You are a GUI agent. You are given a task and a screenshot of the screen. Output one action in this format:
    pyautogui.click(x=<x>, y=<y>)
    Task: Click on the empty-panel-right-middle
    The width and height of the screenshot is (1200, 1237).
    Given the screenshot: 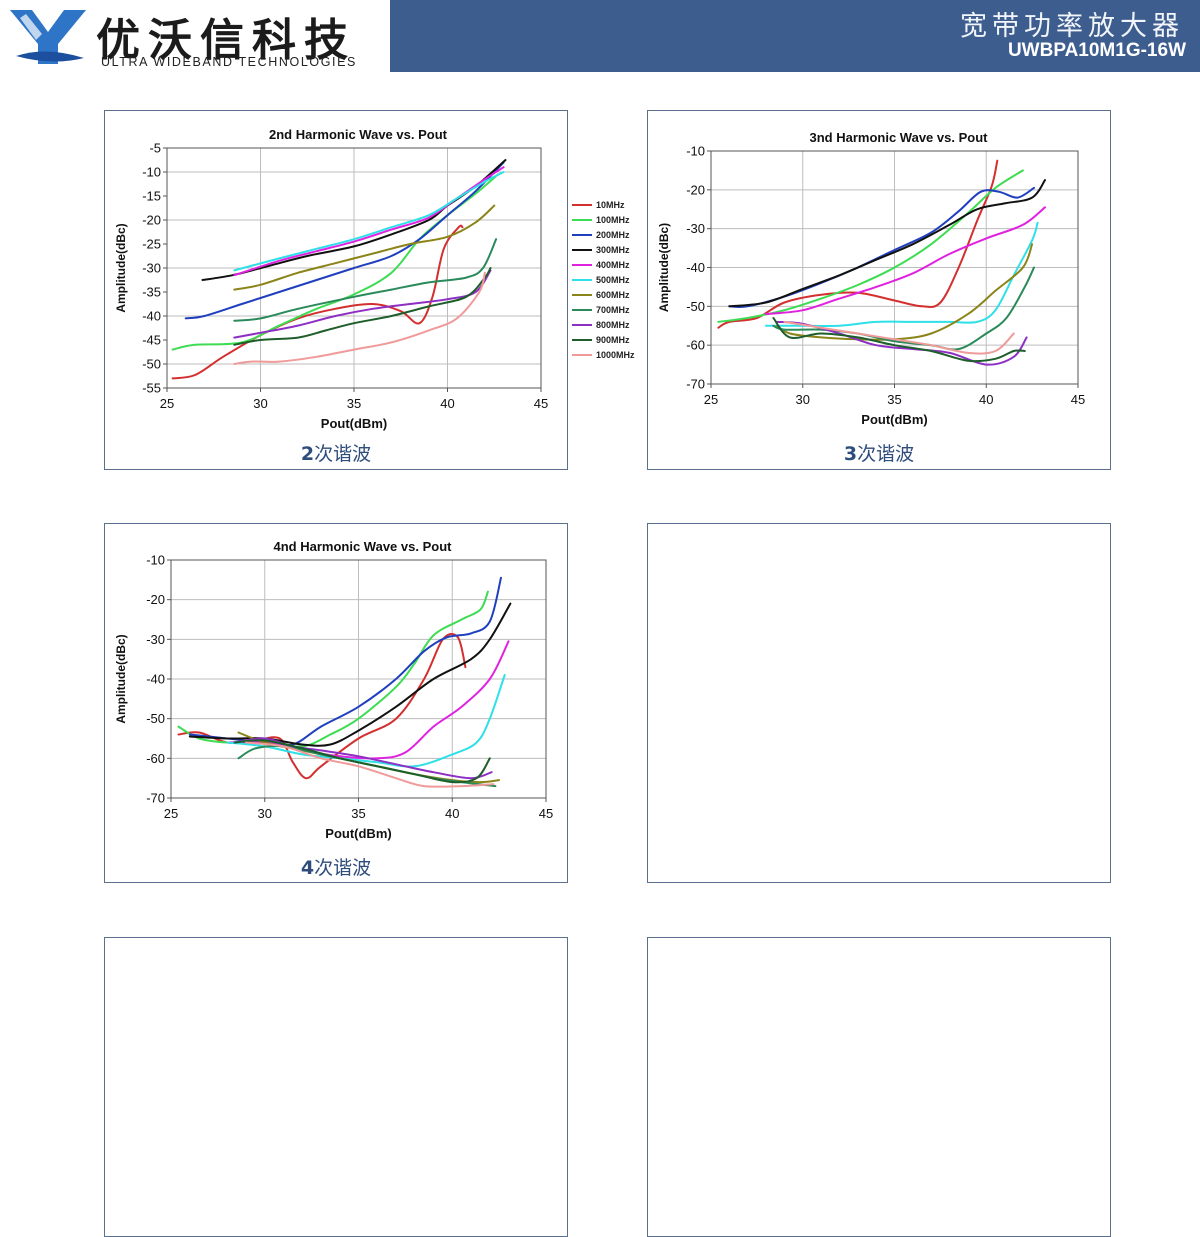 What is the action you would take?
    pyautogui.click(x=879, y=703)
    